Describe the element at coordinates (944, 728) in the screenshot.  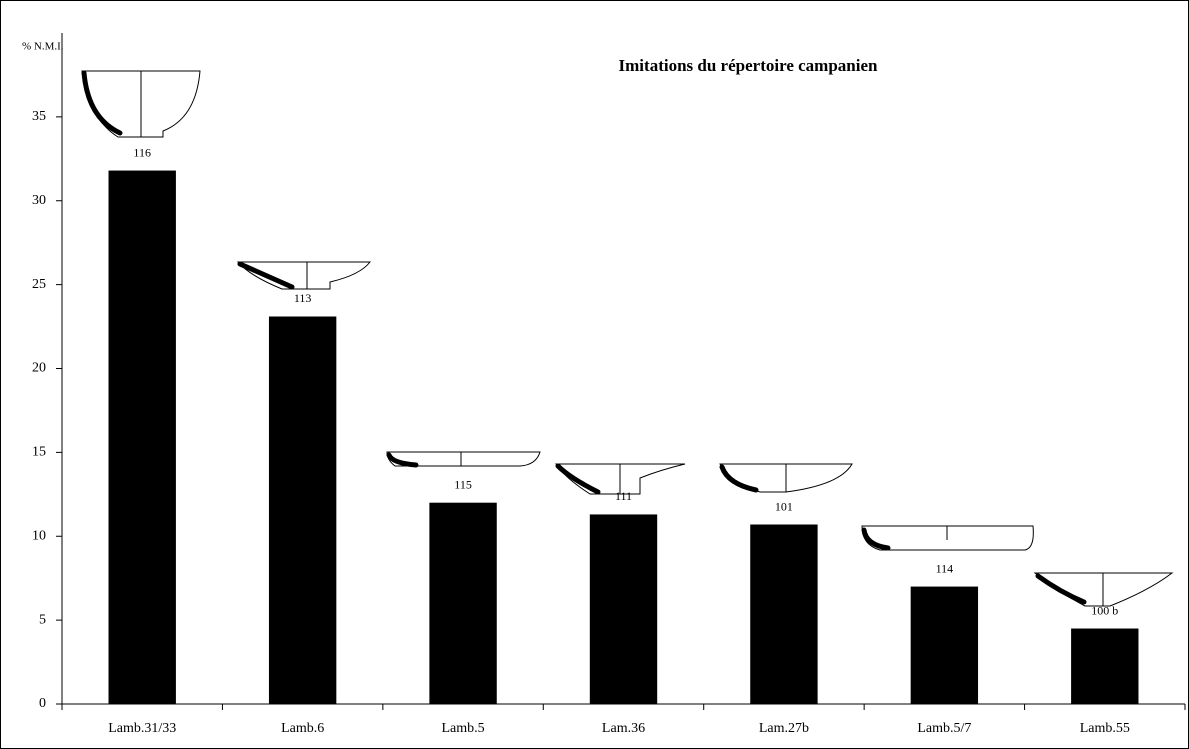
I see `x-tick-label: Lamb.5/7` at that location.